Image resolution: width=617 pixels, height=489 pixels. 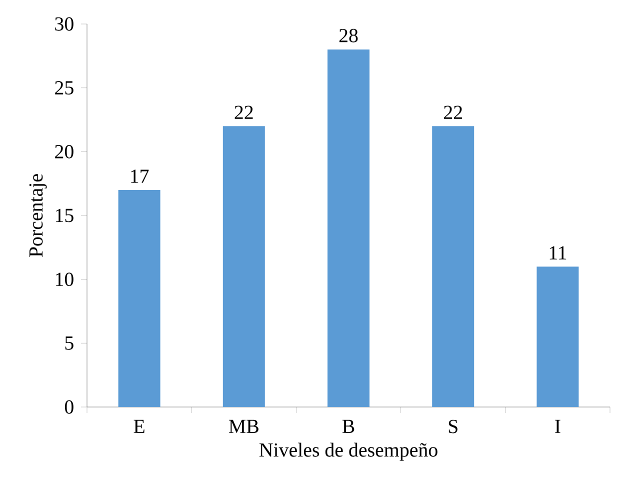 What do you see at coordinates (348, 426) in the screenshot?
I see `x-tick-label: B` at bounding box center [348, 426].